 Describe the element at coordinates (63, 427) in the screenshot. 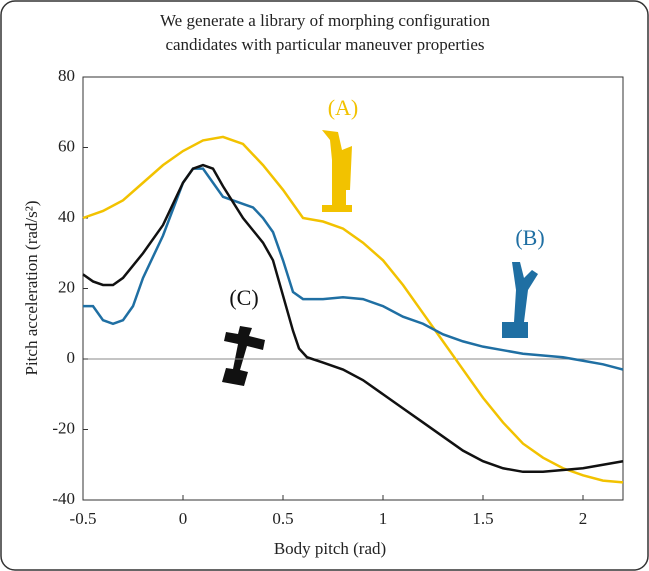

I see `y-tick-label: -20` at that location.